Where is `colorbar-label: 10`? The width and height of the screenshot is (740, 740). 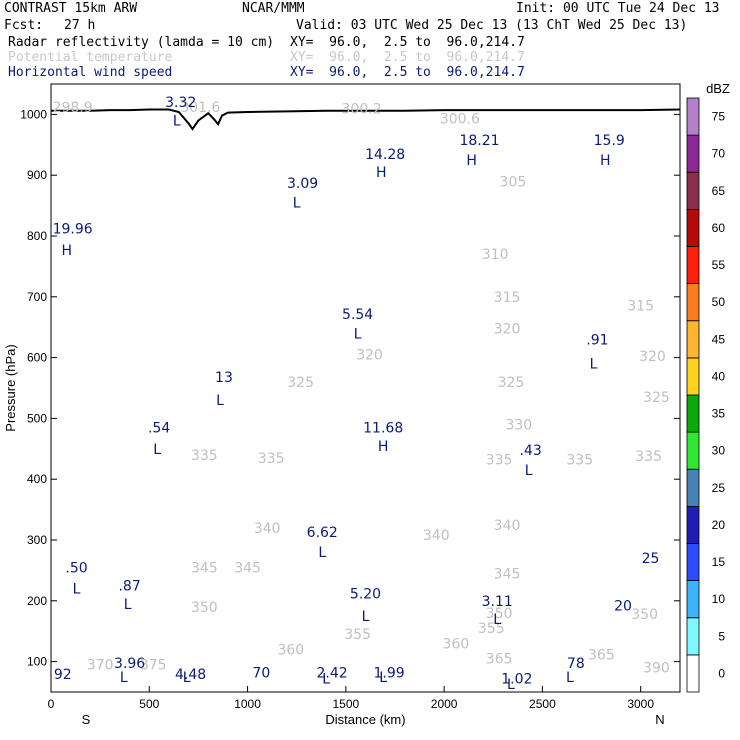 colorbar-label: 10 is located at coordinates (719, 599).